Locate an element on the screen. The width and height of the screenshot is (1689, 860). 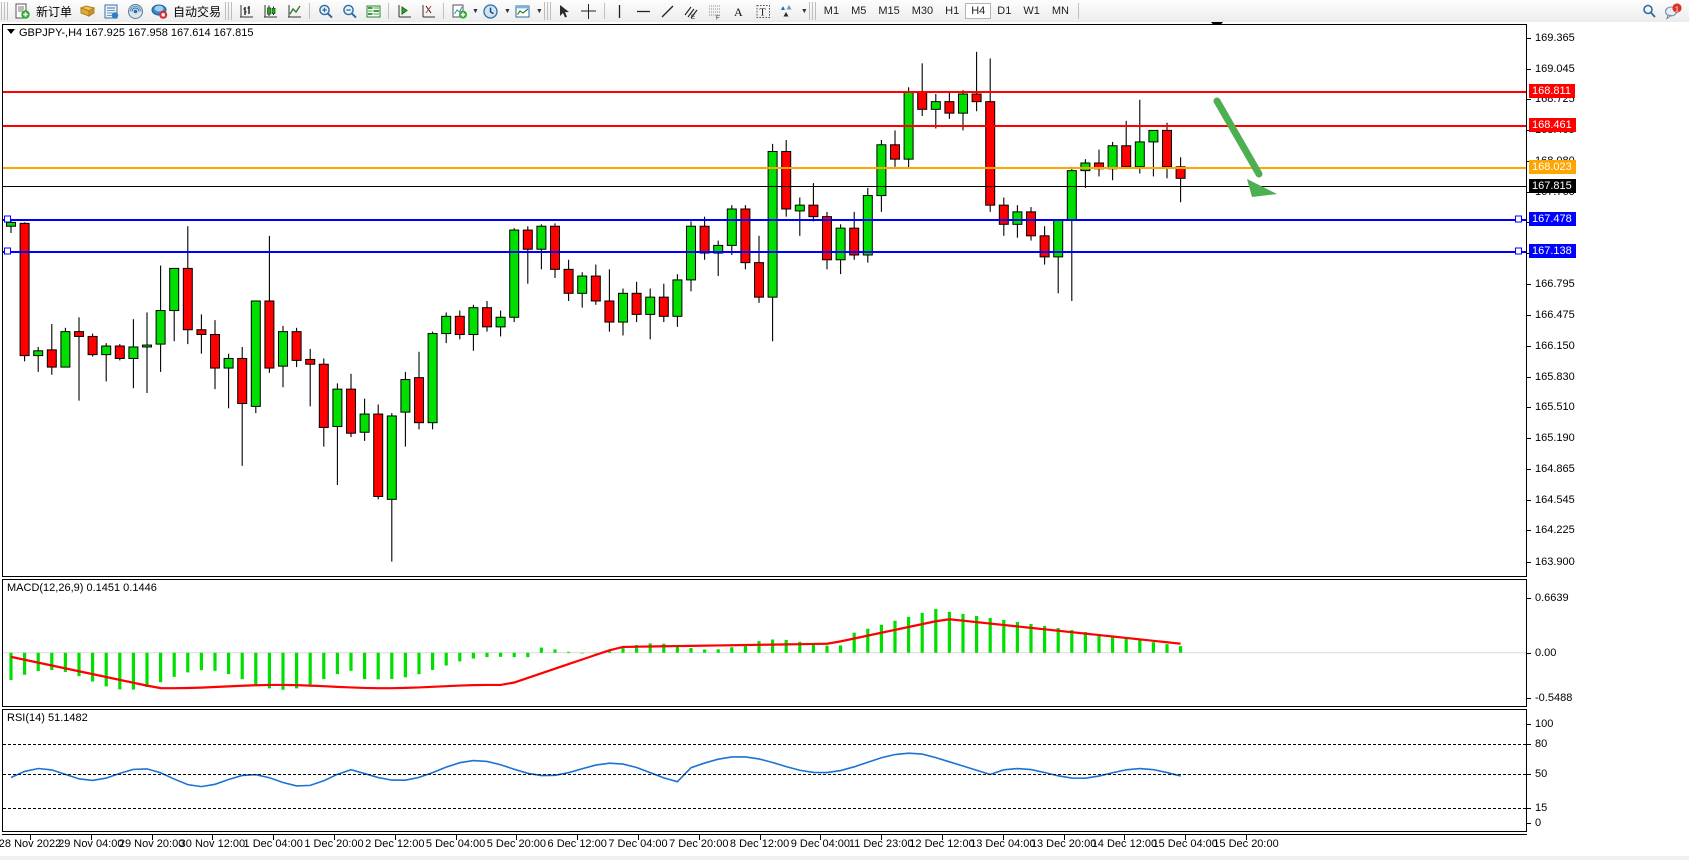
time-tick-label: 13 Dec 04:00 is located at coordinates (1003, 844).